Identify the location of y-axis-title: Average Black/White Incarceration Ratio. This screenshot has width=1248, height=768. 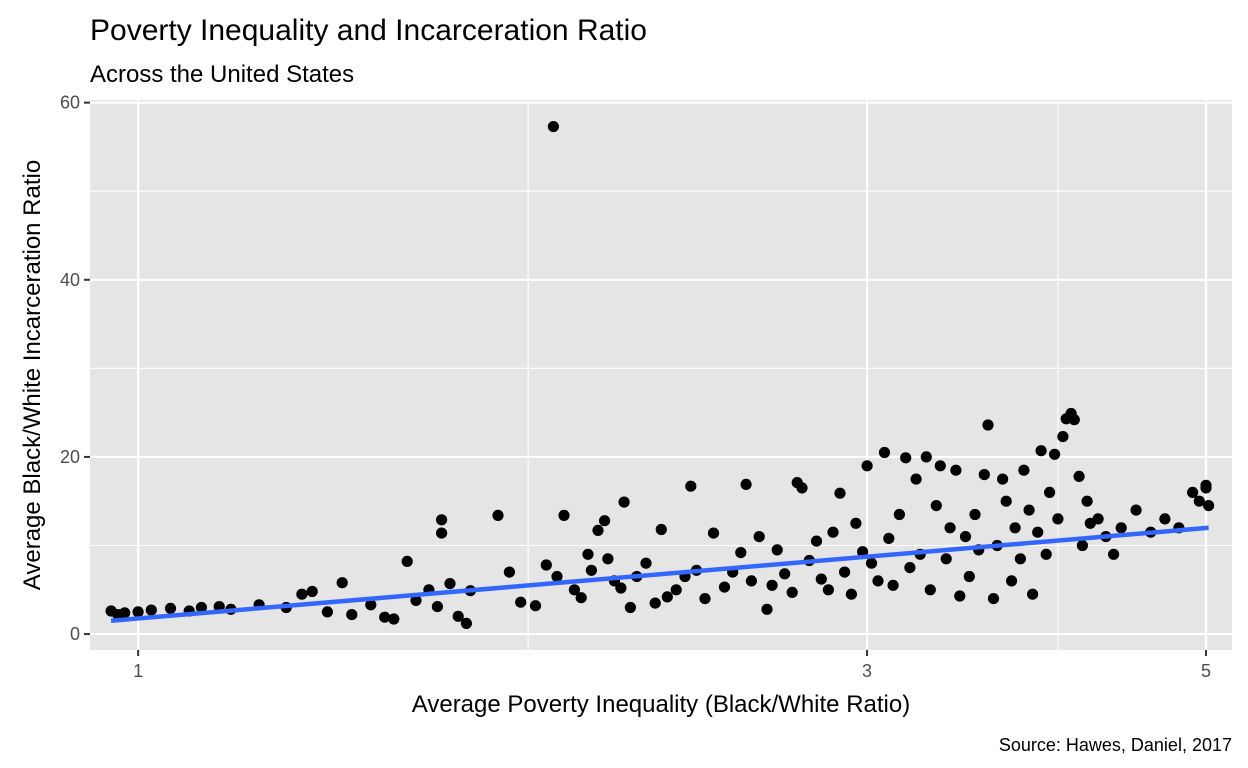
(32, 375).